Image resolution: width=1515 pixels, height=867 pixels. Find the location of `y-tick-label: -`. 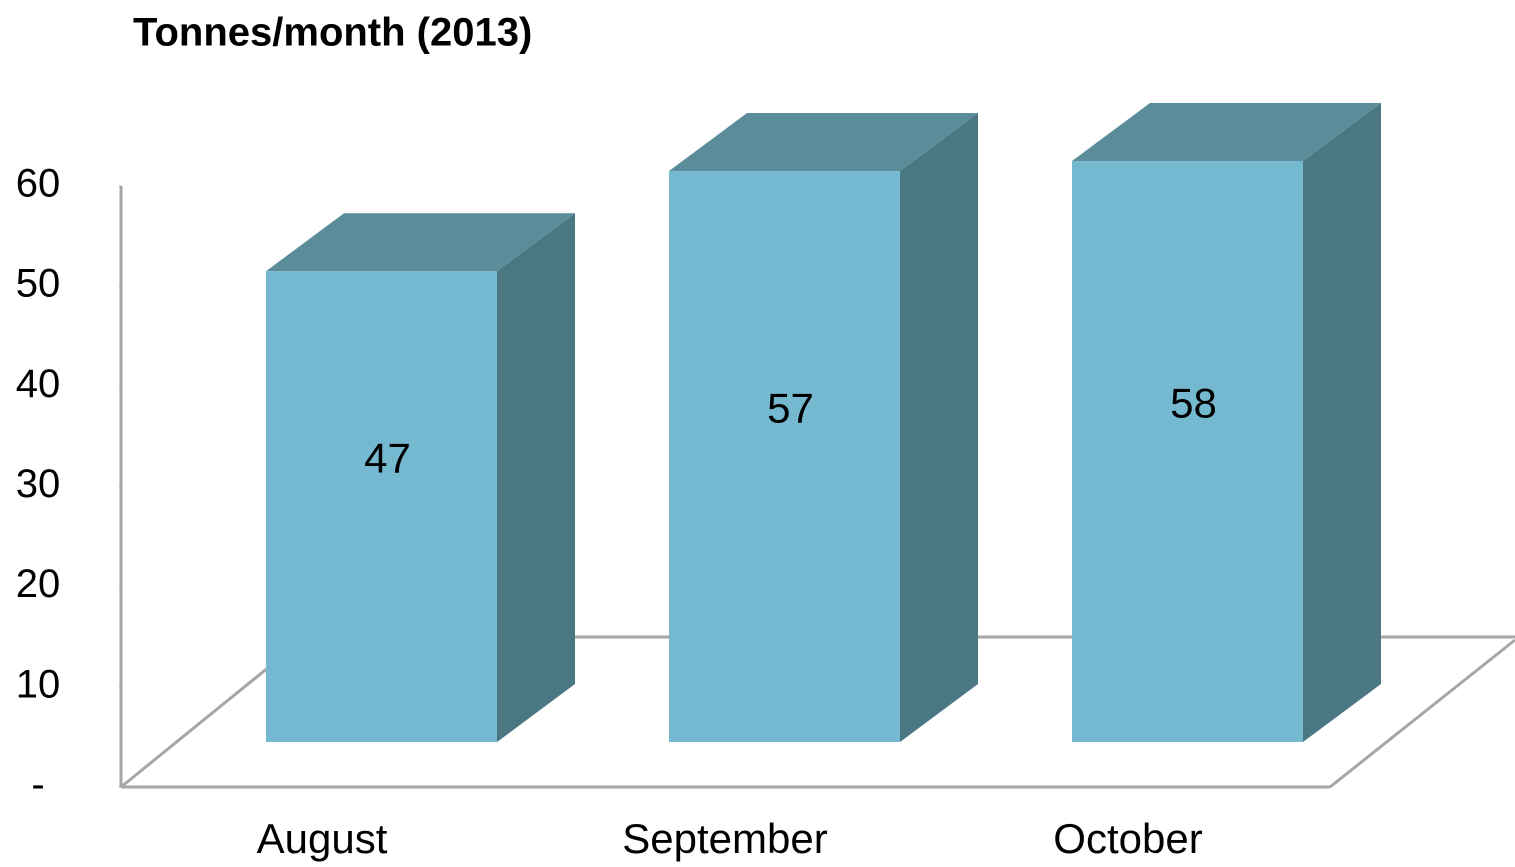

y-tick-label: - is located at coordinates (37, 785).